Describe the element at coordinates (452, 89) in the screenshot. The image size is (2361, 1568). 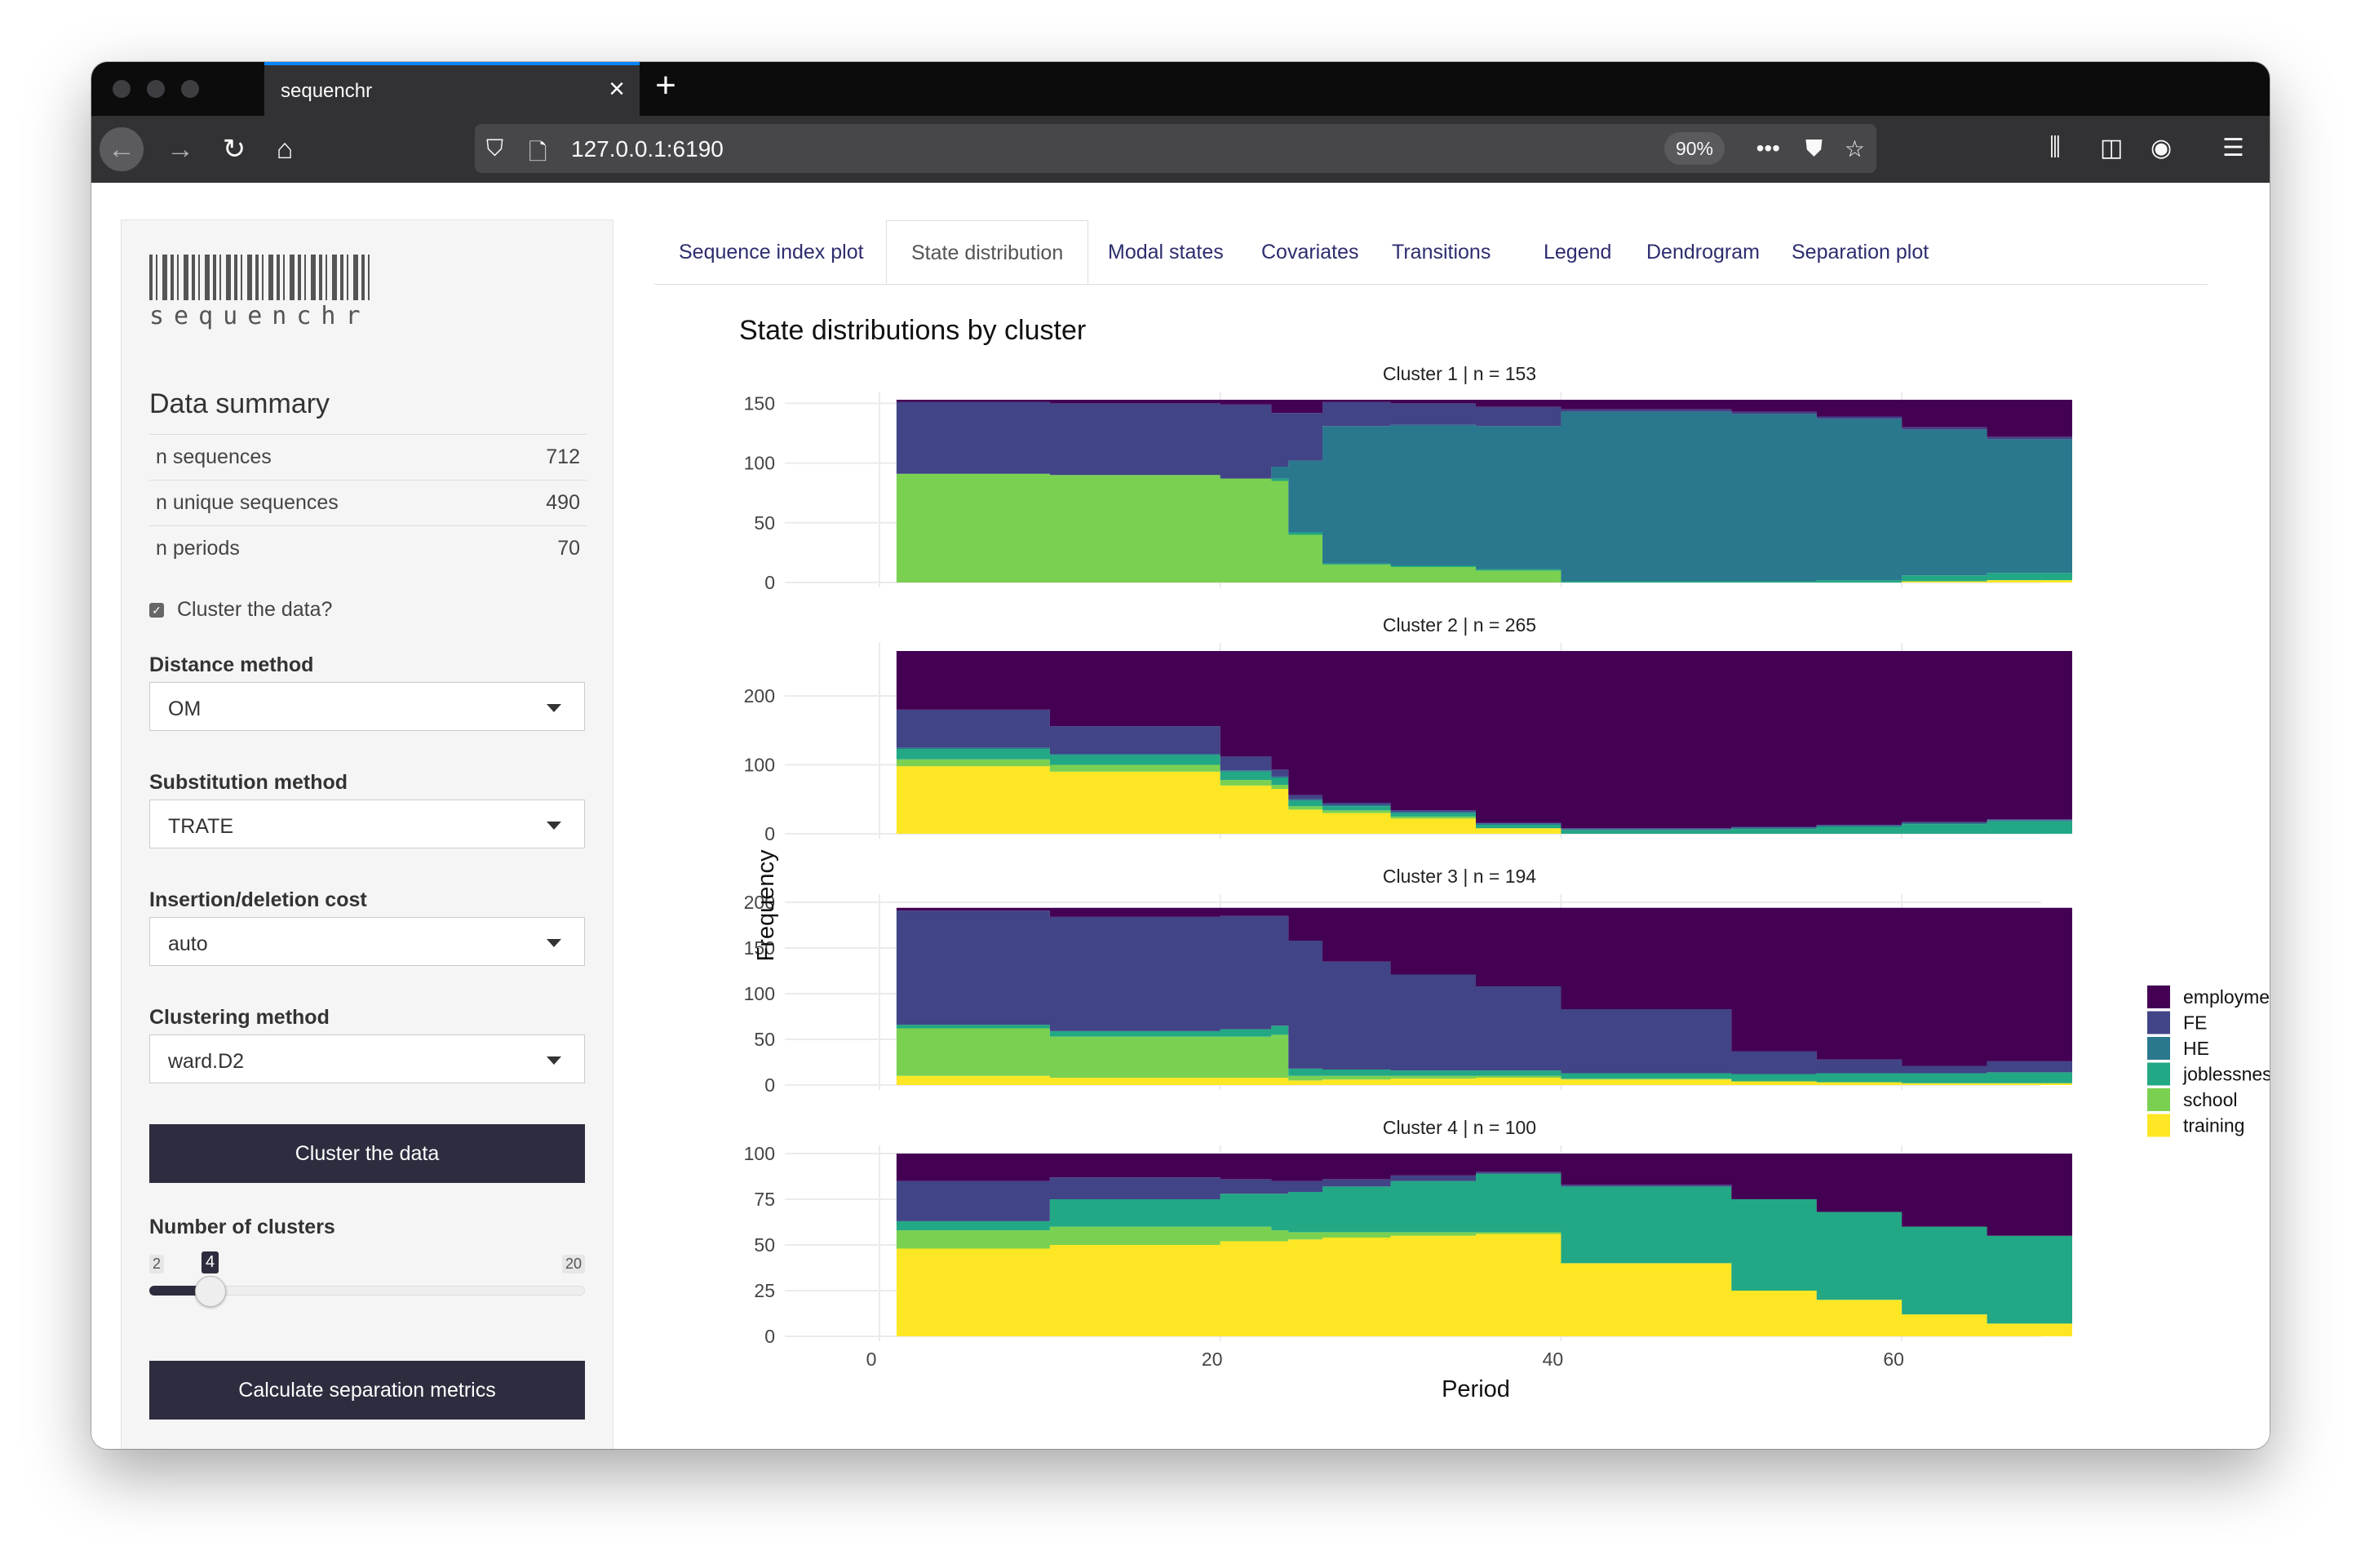
I see `browser-tab: sequenchr ×` at that location.